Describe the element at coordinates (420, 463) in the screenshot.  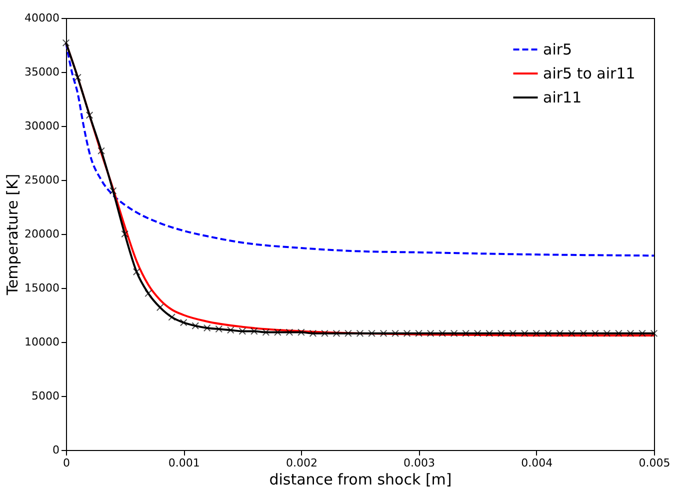
I see `x-tick-label: 0.003` at that location.